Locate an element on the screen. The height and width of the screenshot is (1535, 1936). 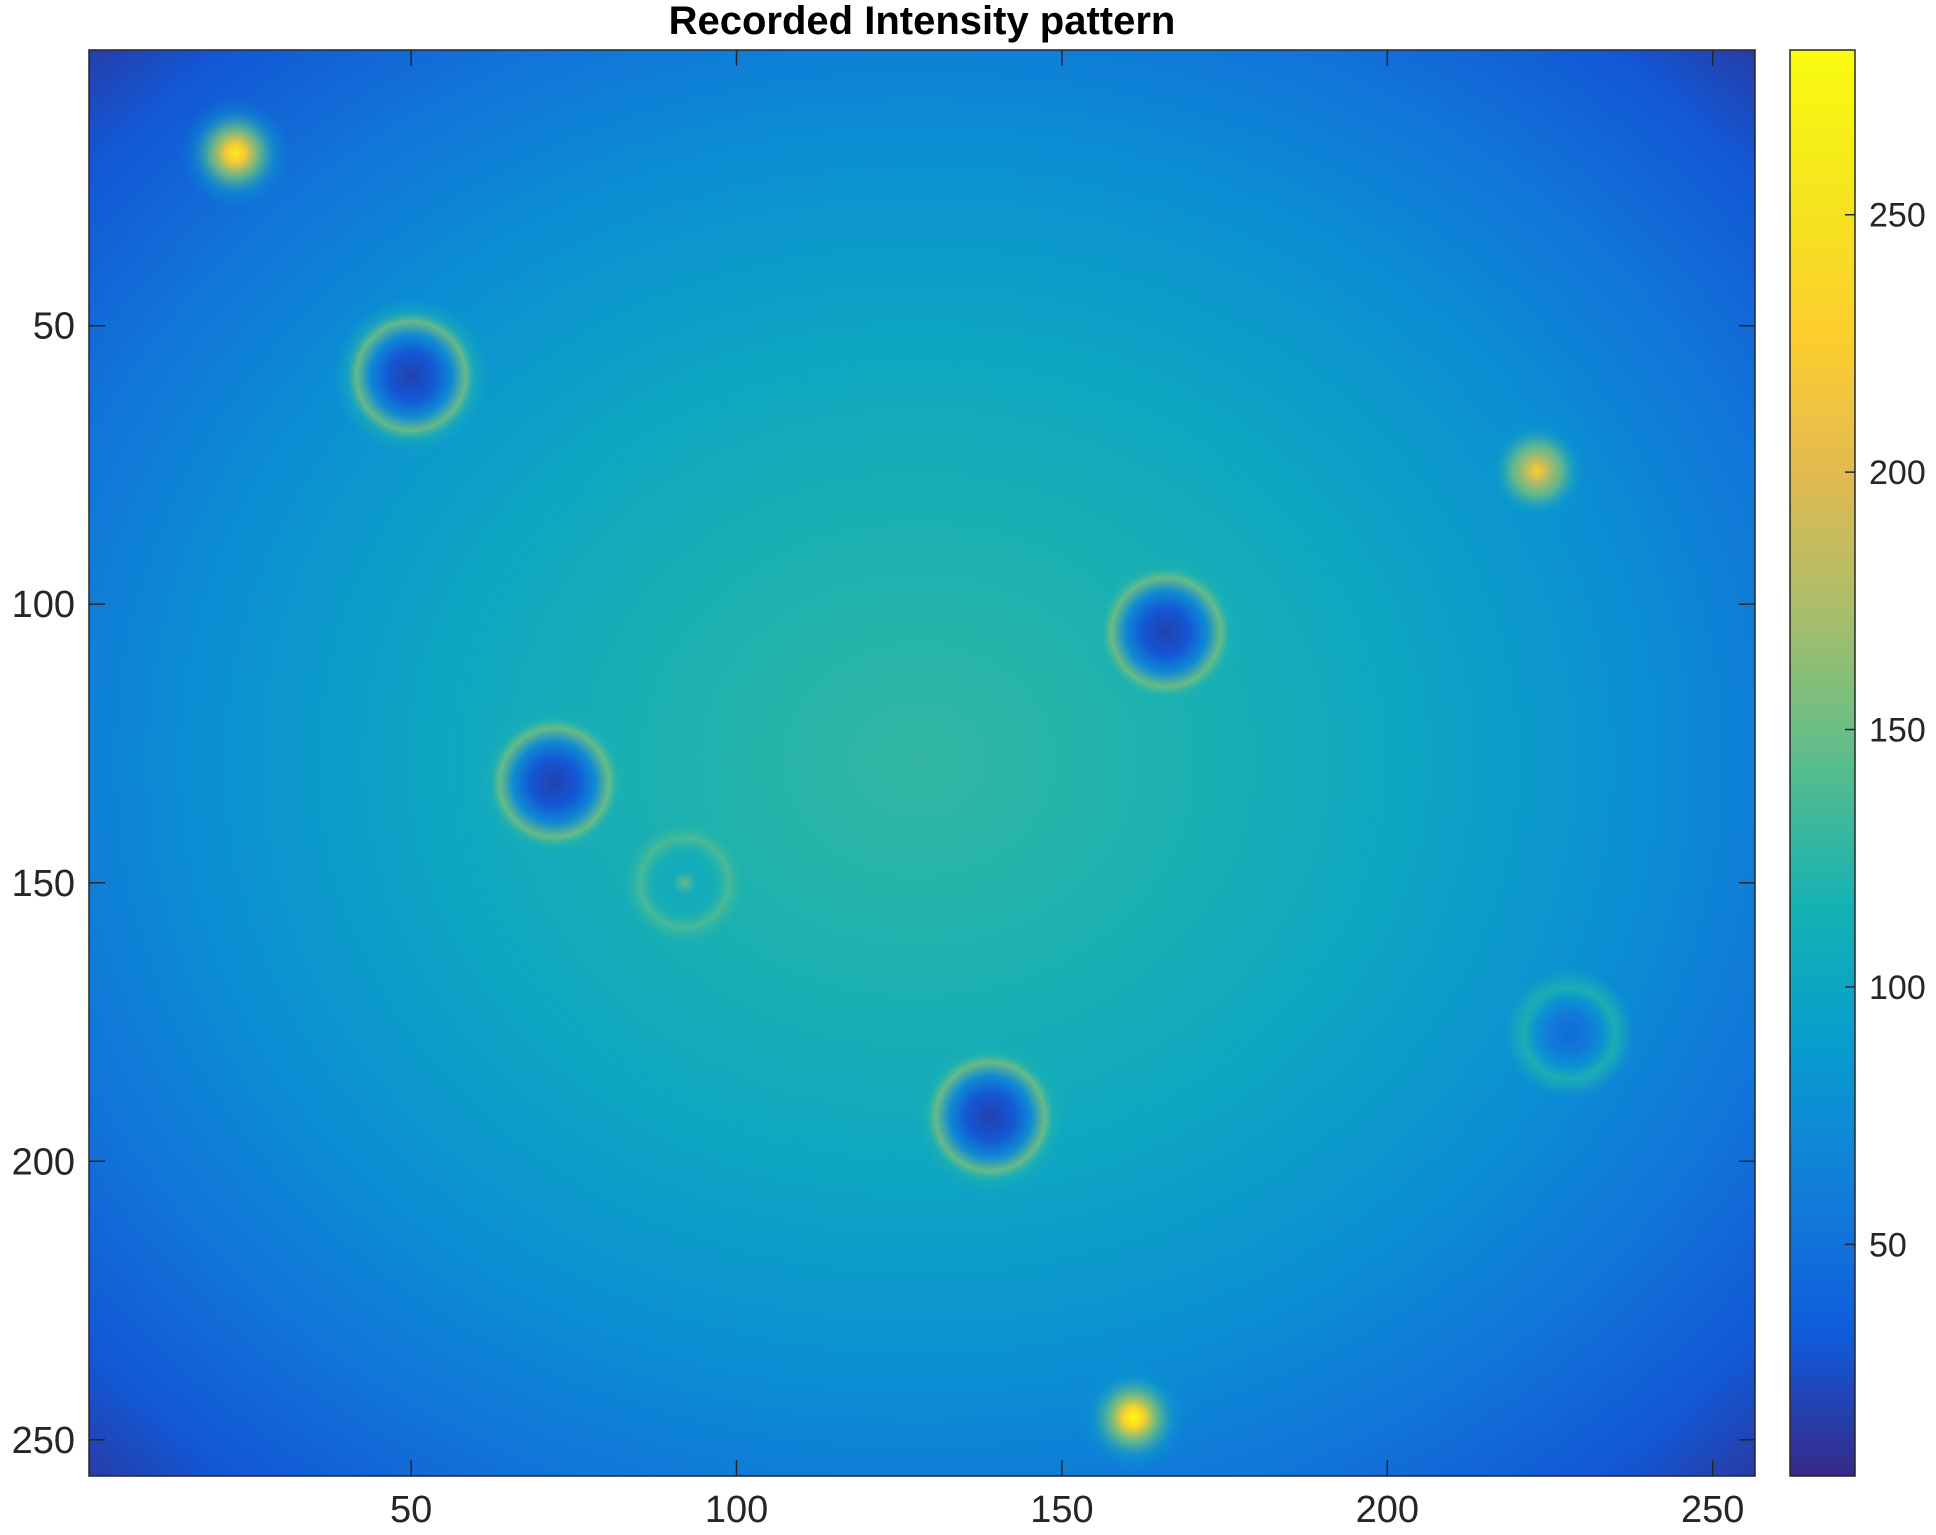
x-tick-label: 200 is located at coordinates (1387, 1510).